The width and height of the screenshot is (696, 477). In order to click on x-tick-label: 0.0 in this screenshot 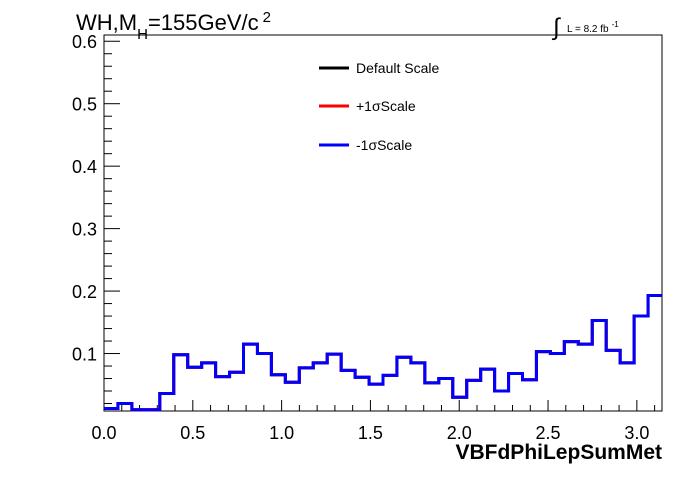, I will do `click(103, 433)`.